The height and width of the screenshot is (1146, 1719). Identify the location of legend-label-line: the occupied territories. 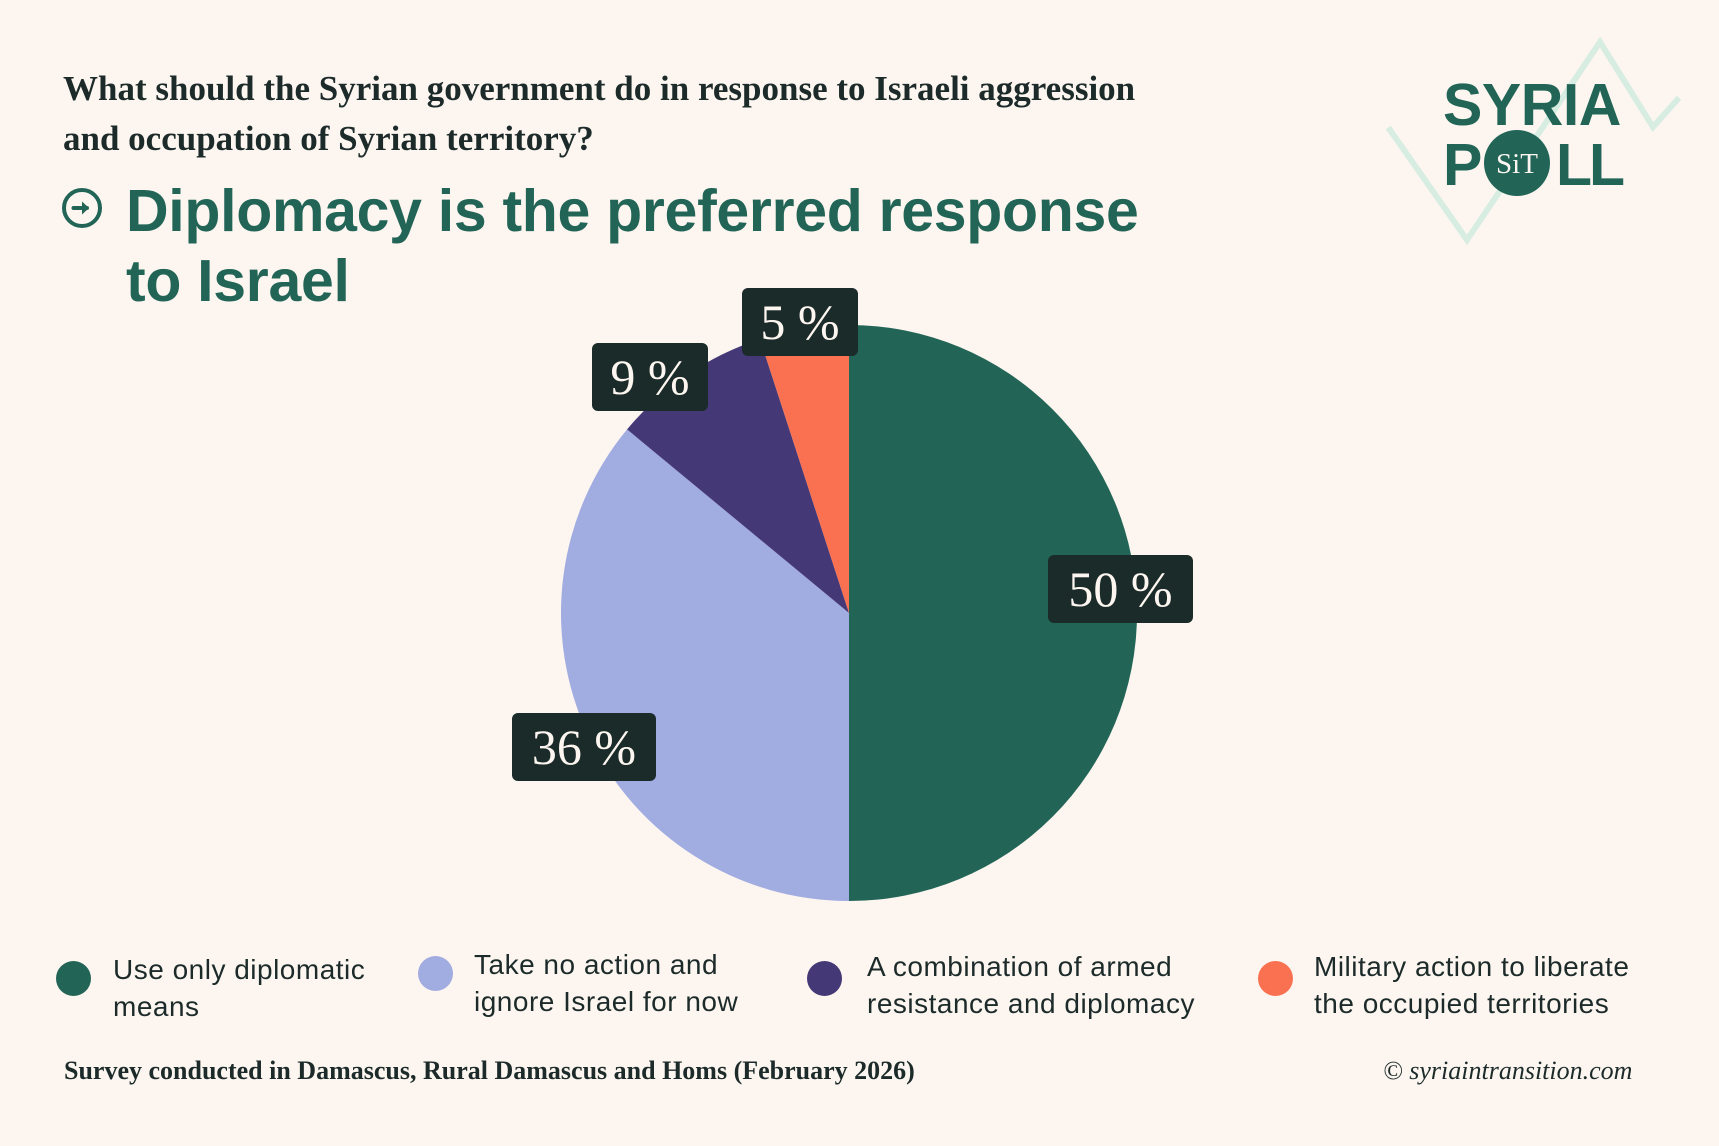
(1462, 1003).